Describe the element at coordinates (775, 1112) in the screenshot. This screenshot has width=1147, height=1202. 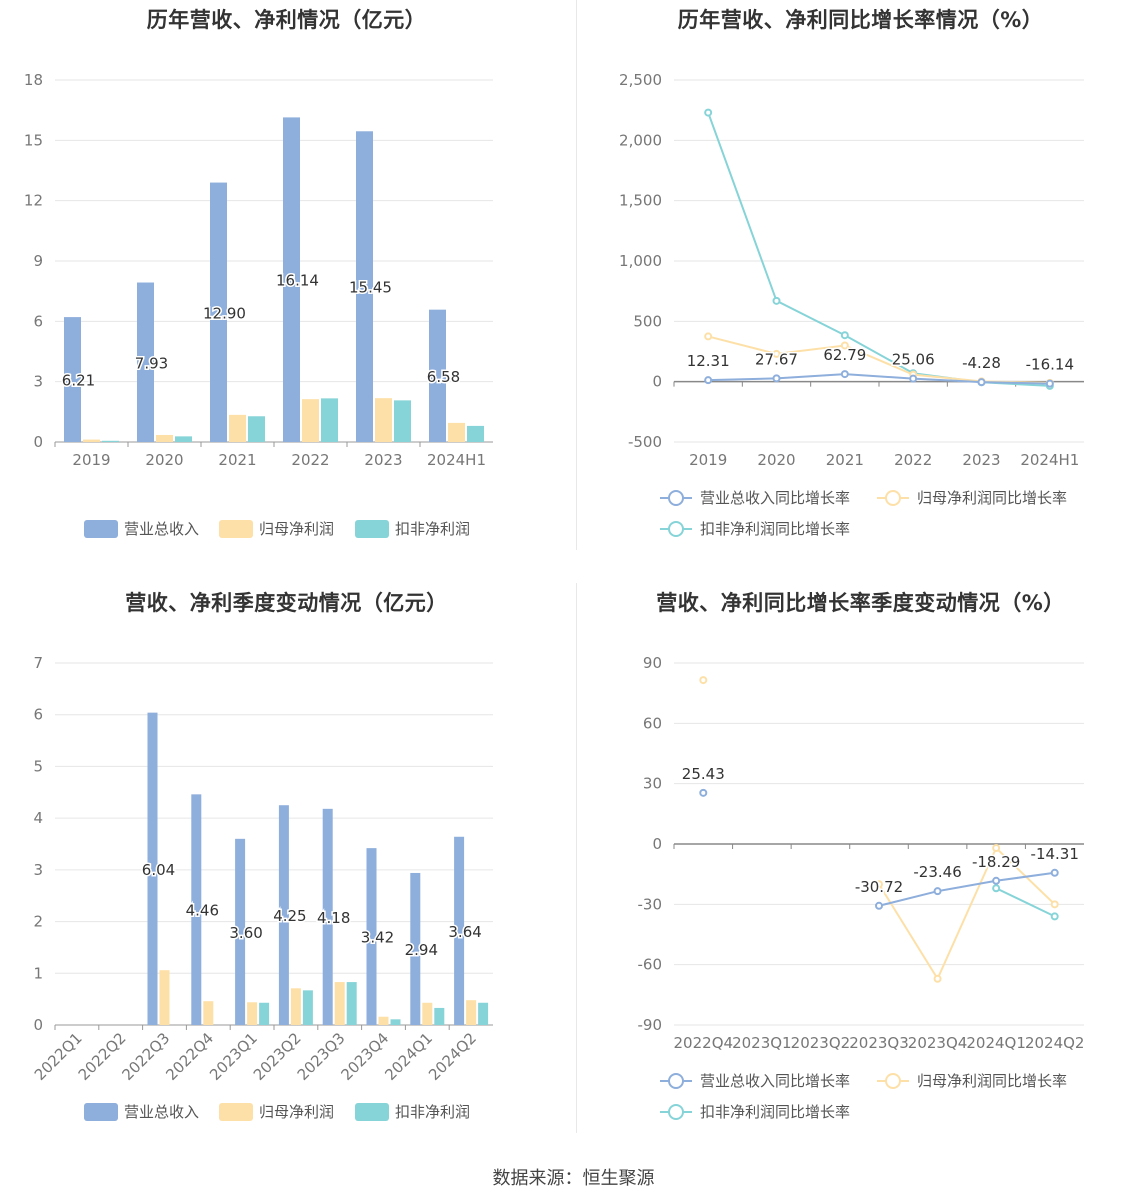
I see `legend-label: 扣非净利润同比增长率` at that location.